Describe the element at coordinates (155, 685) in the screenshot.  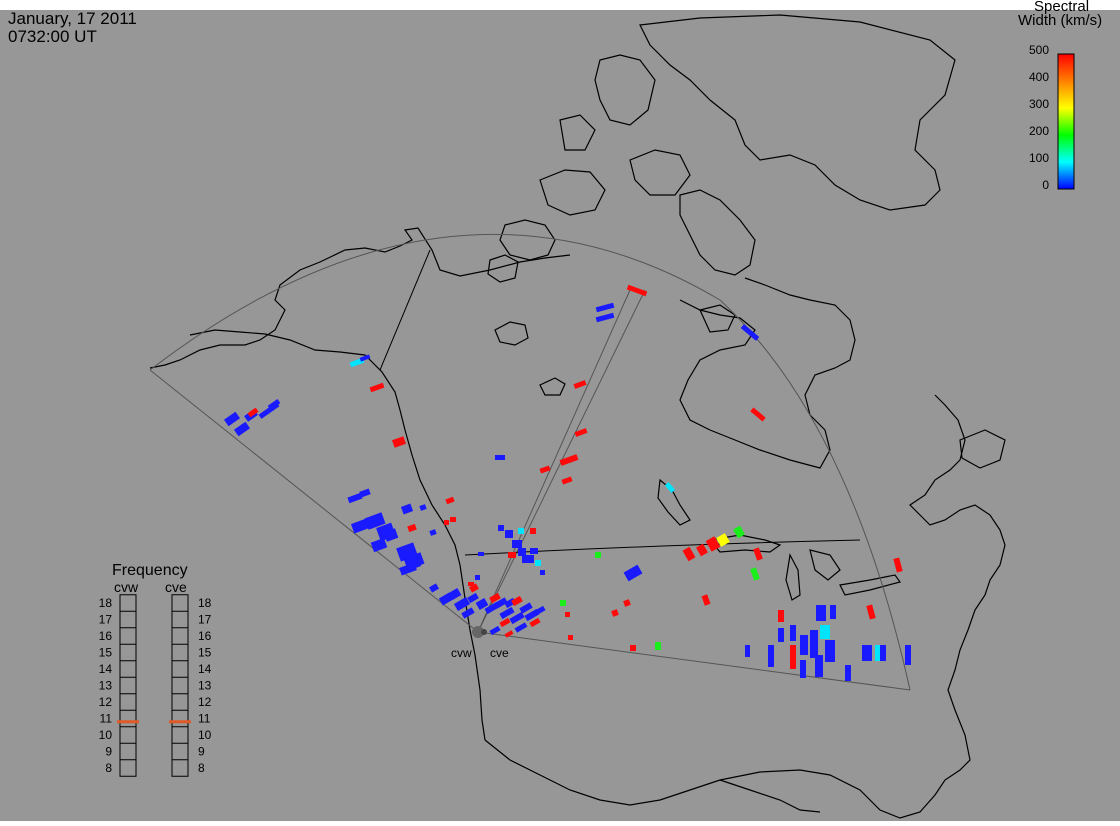
I see `frequency-grid: 18 18 17 17 16 16 15 15 14 14 13 13 12 12 11 11 10 10 9 9 8 8` at that location.